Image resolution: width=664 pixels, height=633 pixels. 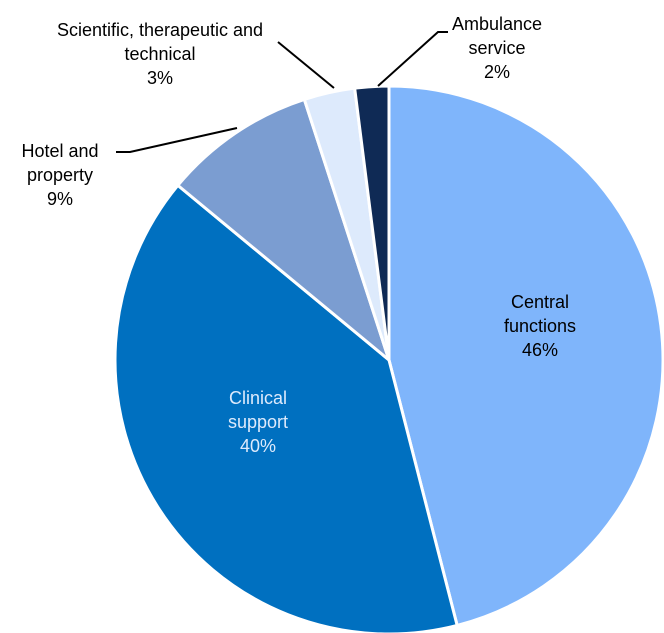 What do you see at coordinates (258, 410) in the screenshot?
I see `label-name: Clinical support` at bounding box center [258, 410].